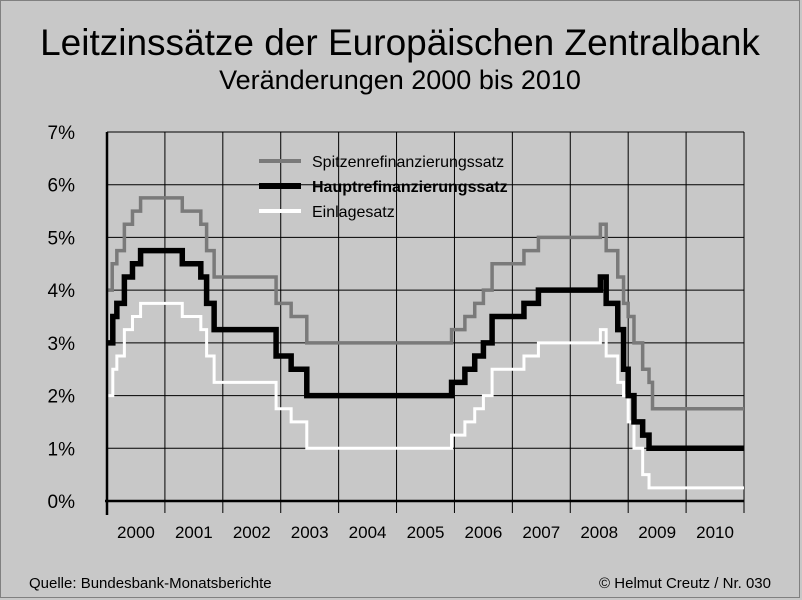  I want to click on y-tick-label: 5%, so click(62, 238).